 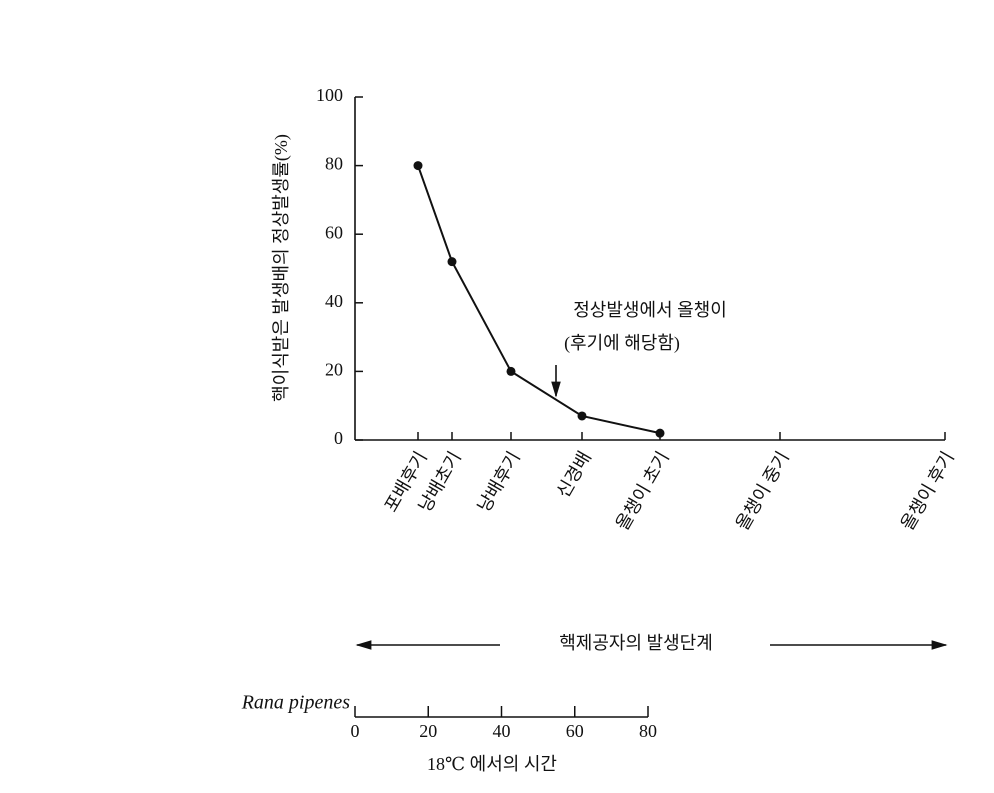 What do you see at coordinates (329, 95) in the screenshot?
I see `y-tick-label: 100` at bounding box center [329, 95].